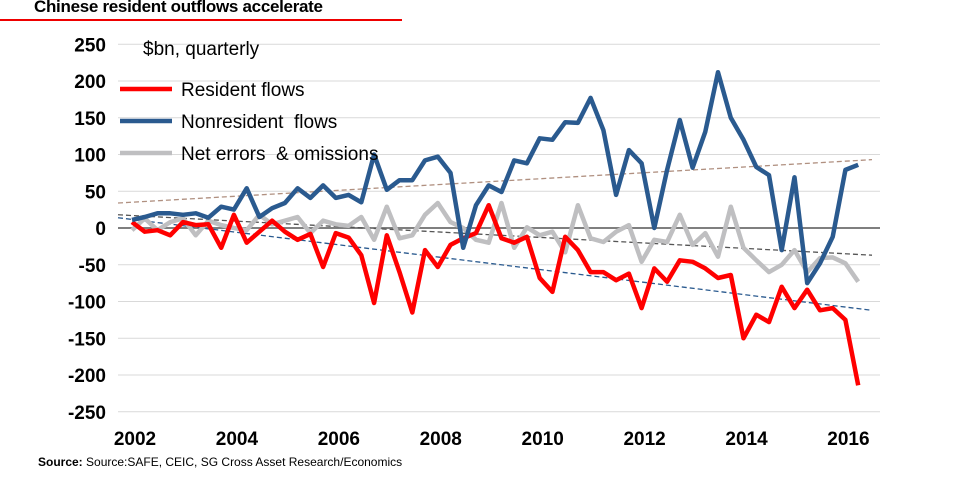 Image resolution: width=956 pixels, height=479 pixels. Describe the element at coordinates (339, 439) in the screenshot. I see `x-tick-label: 2006` at that location.